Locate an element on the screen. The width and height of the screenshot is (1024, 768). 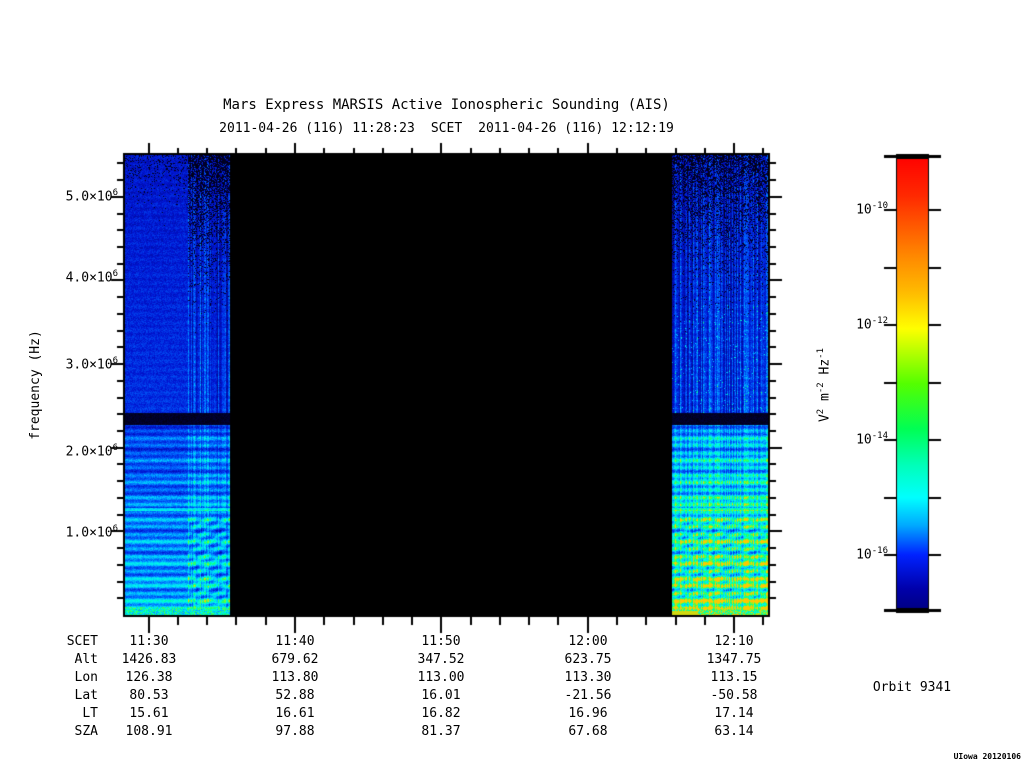
ephemeris-row-label: Lon is located at coordinates (86, 677).